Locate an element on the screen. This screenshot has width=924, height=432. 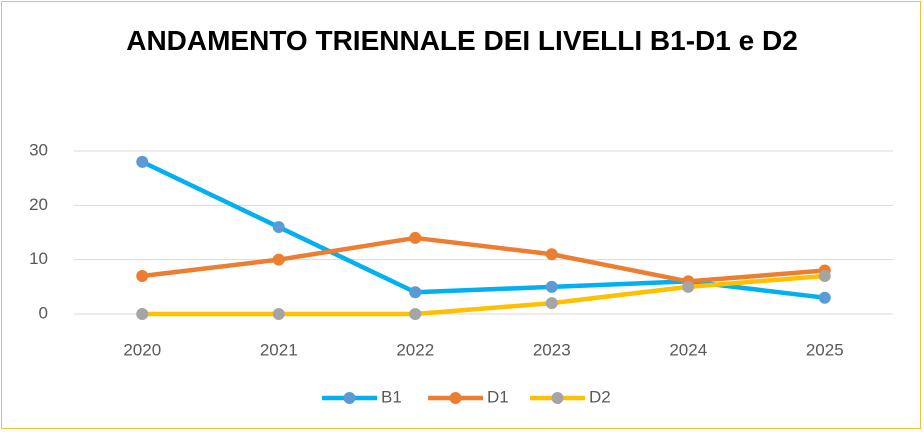
x-tick-label: 2024 is located at coordinates (688, 349).